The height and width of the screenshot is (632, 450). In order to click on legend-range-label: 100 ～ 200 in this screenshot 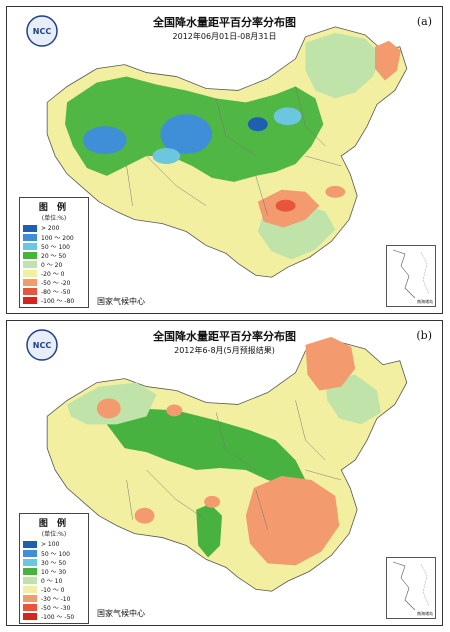, I will do `click(57, 238)`.